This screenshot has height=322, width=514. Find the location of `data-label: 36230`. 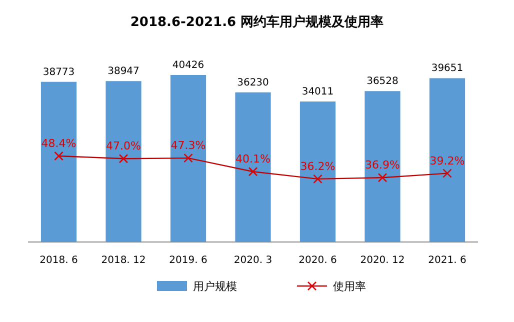

data-label: 36230 is located at coordinates (253, 82).